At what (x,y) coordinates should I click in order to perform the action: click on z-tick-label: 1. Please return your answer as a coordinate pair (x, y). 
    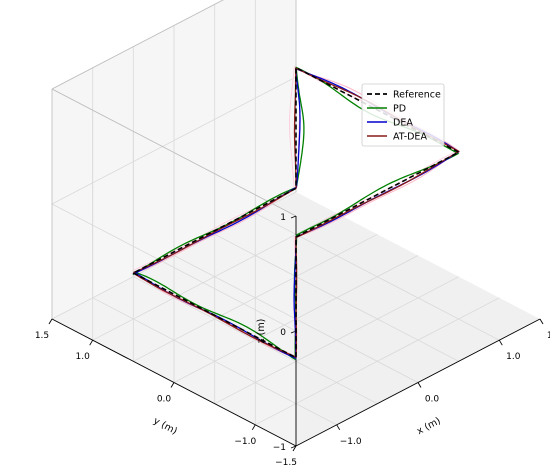
    Looking at the image, I should click on (283, 218).